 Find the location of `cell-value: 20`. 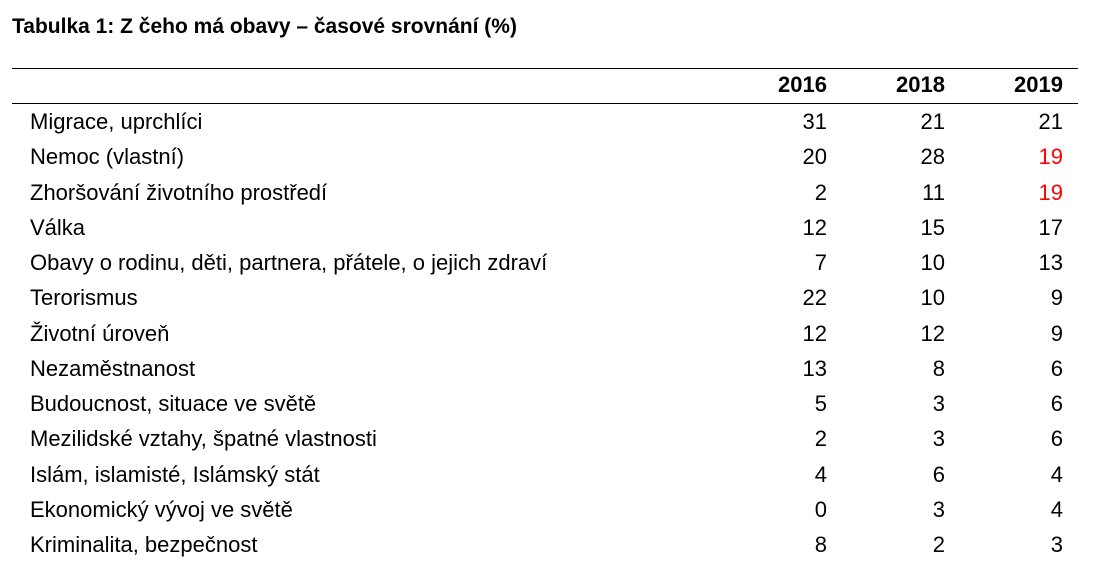

cell-value: 20 is located at coordinates (814, 157).